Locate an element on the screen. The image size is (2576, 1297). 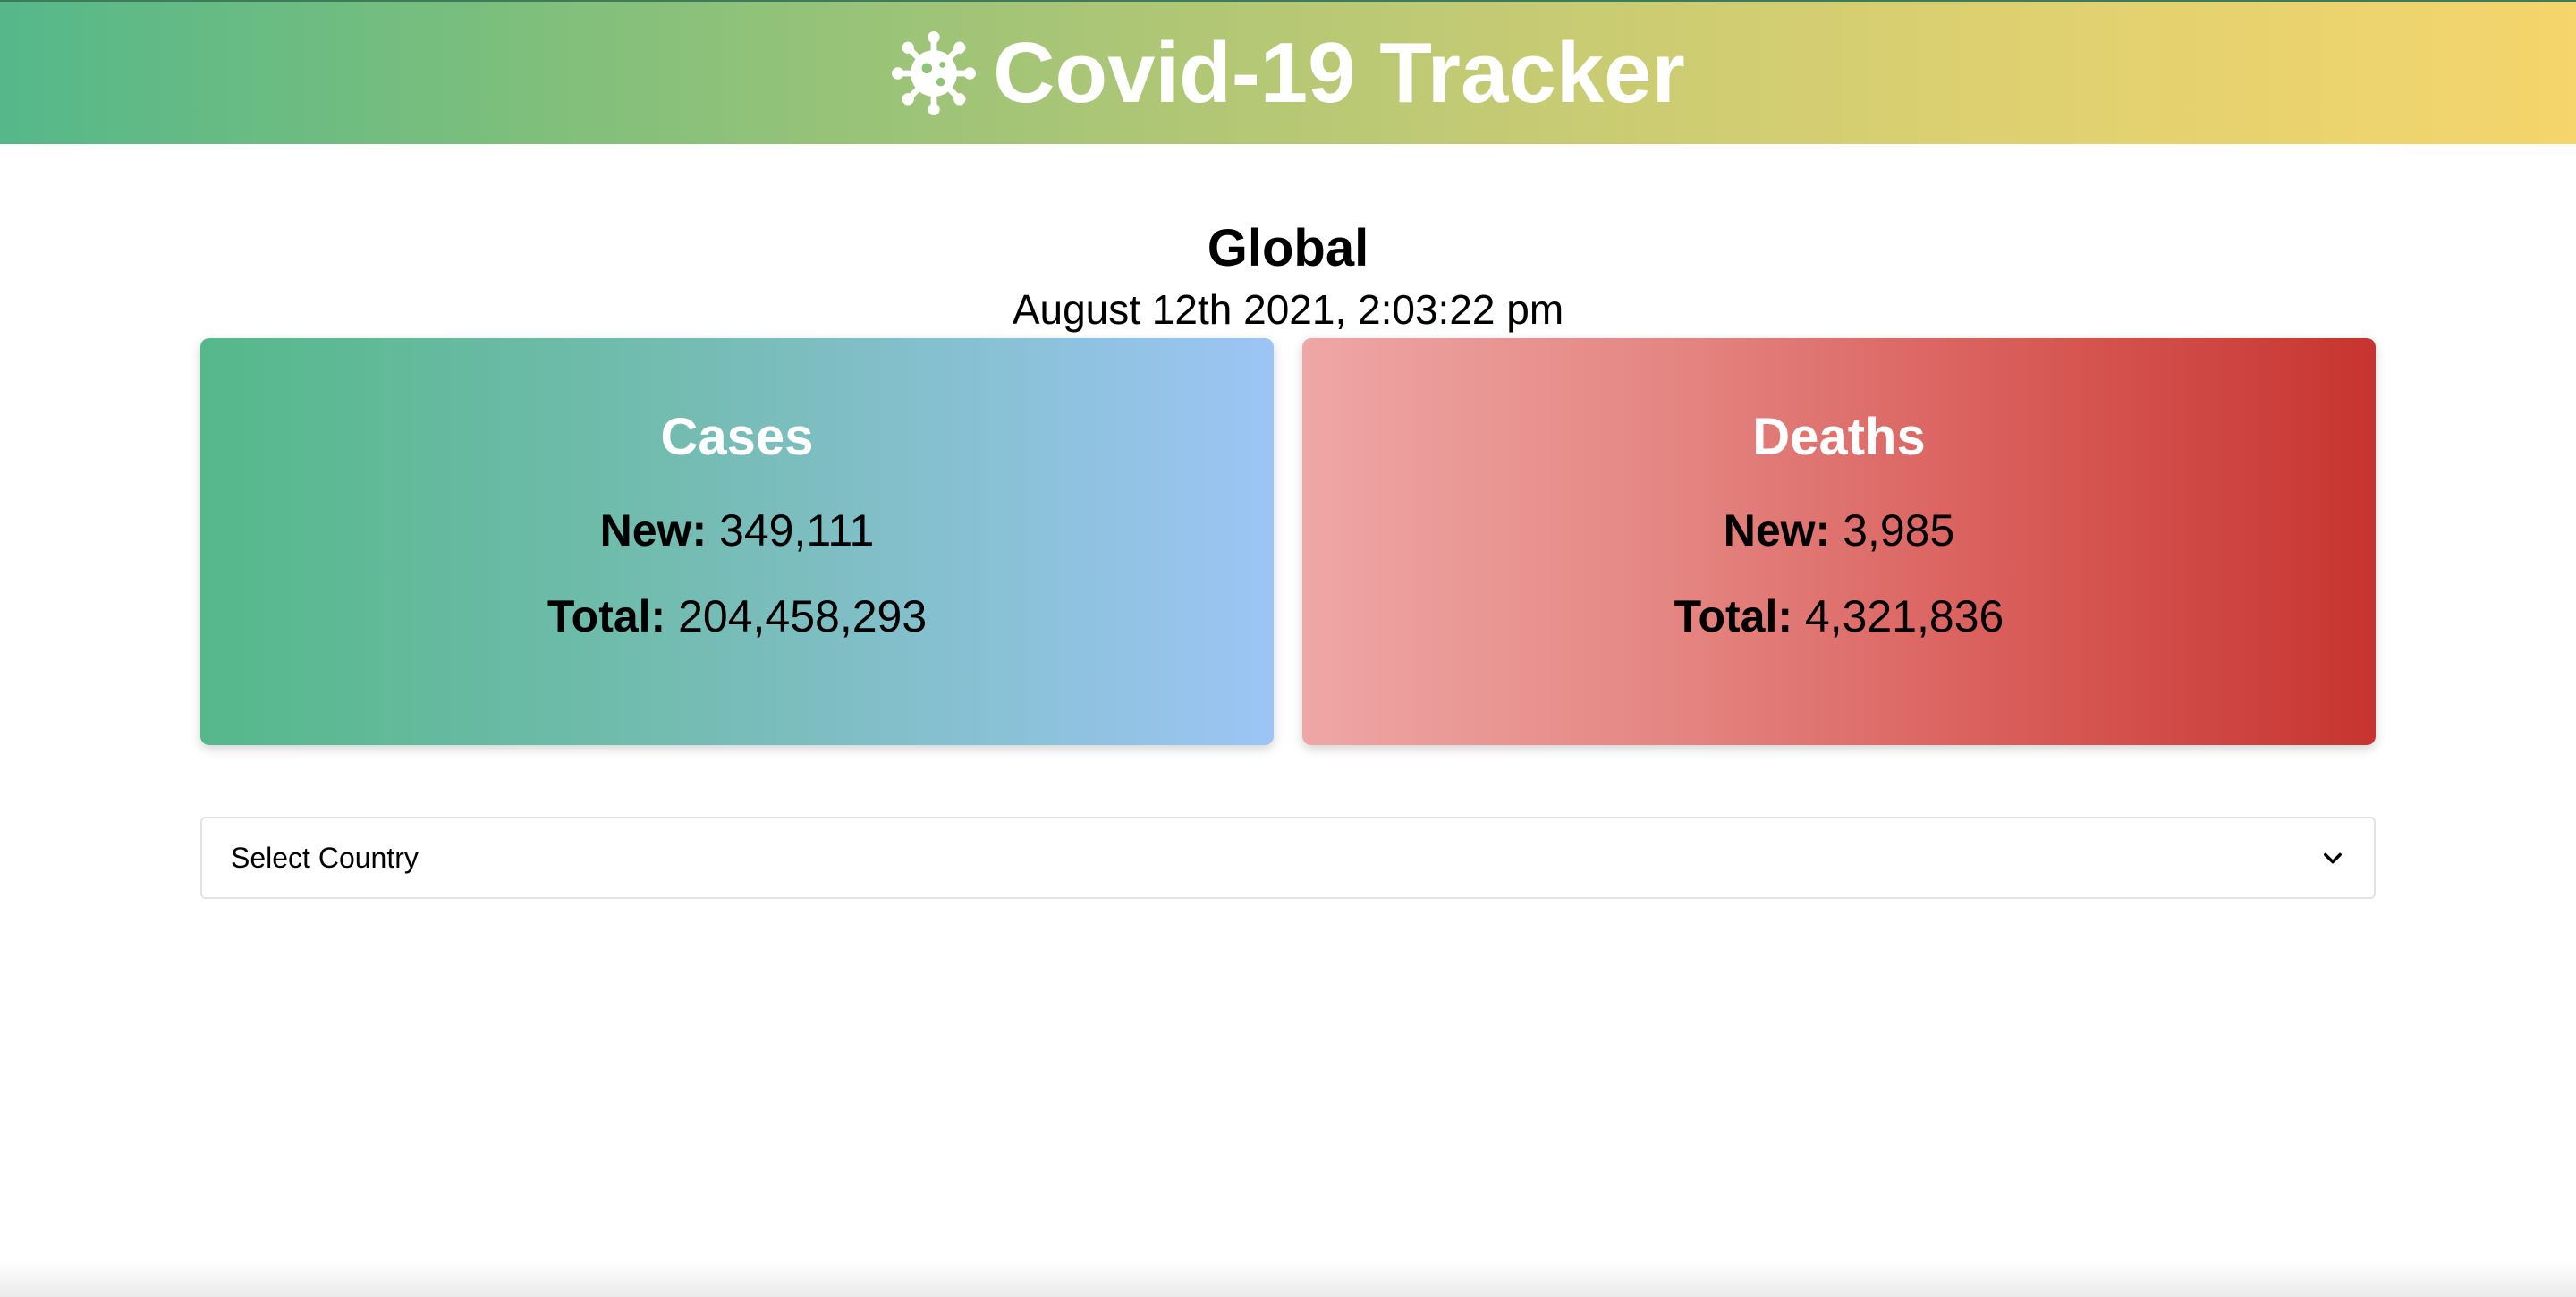
deaths-total-label: Total: is located at coordinates (1733, 616).